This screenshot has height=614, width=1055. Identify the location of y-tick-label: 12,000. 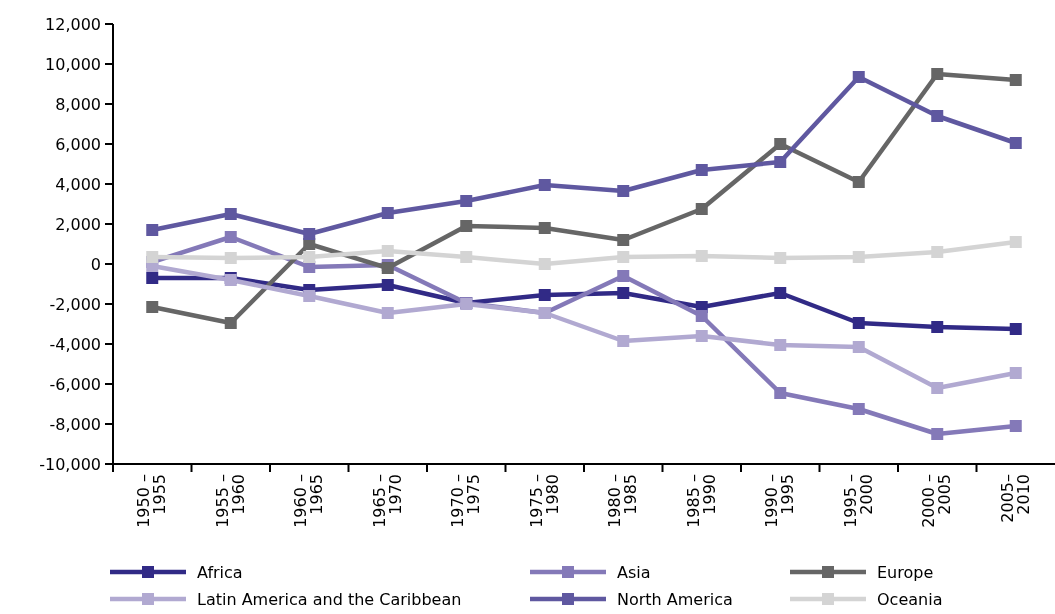
(73, 24).